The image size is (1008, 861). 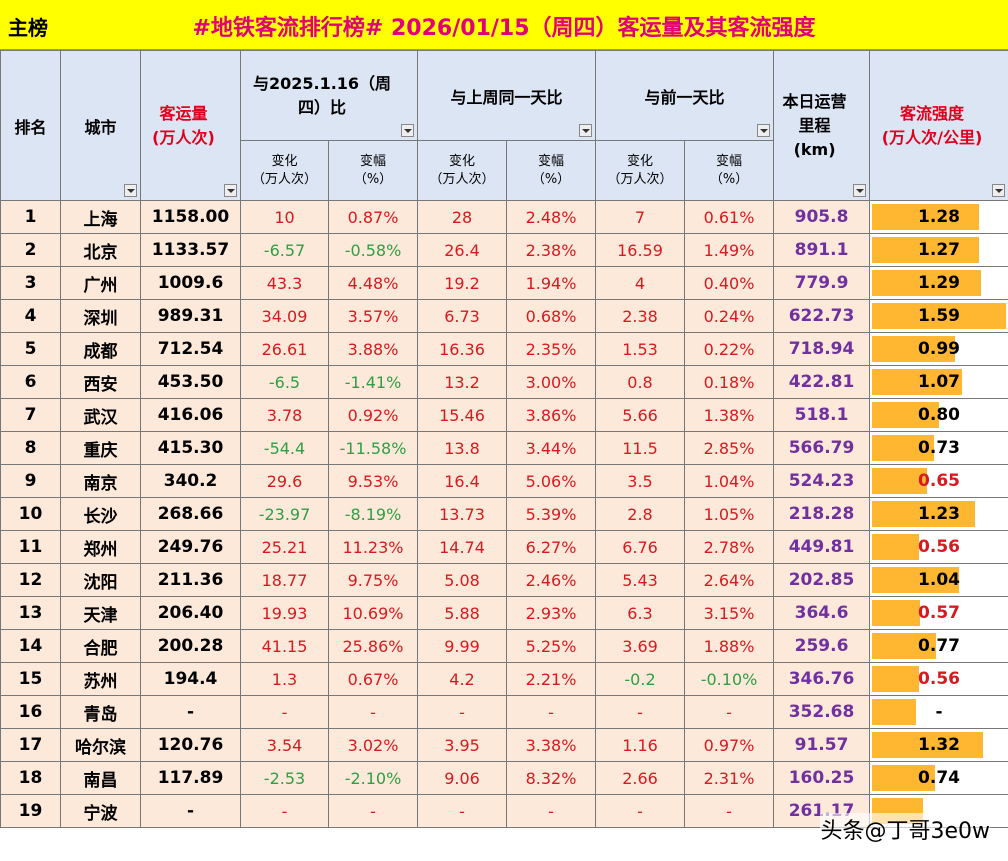 What do you see at coordinates (860, 190) in the screenshot?
I see `mileage-filter-dropdown` at bounding box center [860, 190].